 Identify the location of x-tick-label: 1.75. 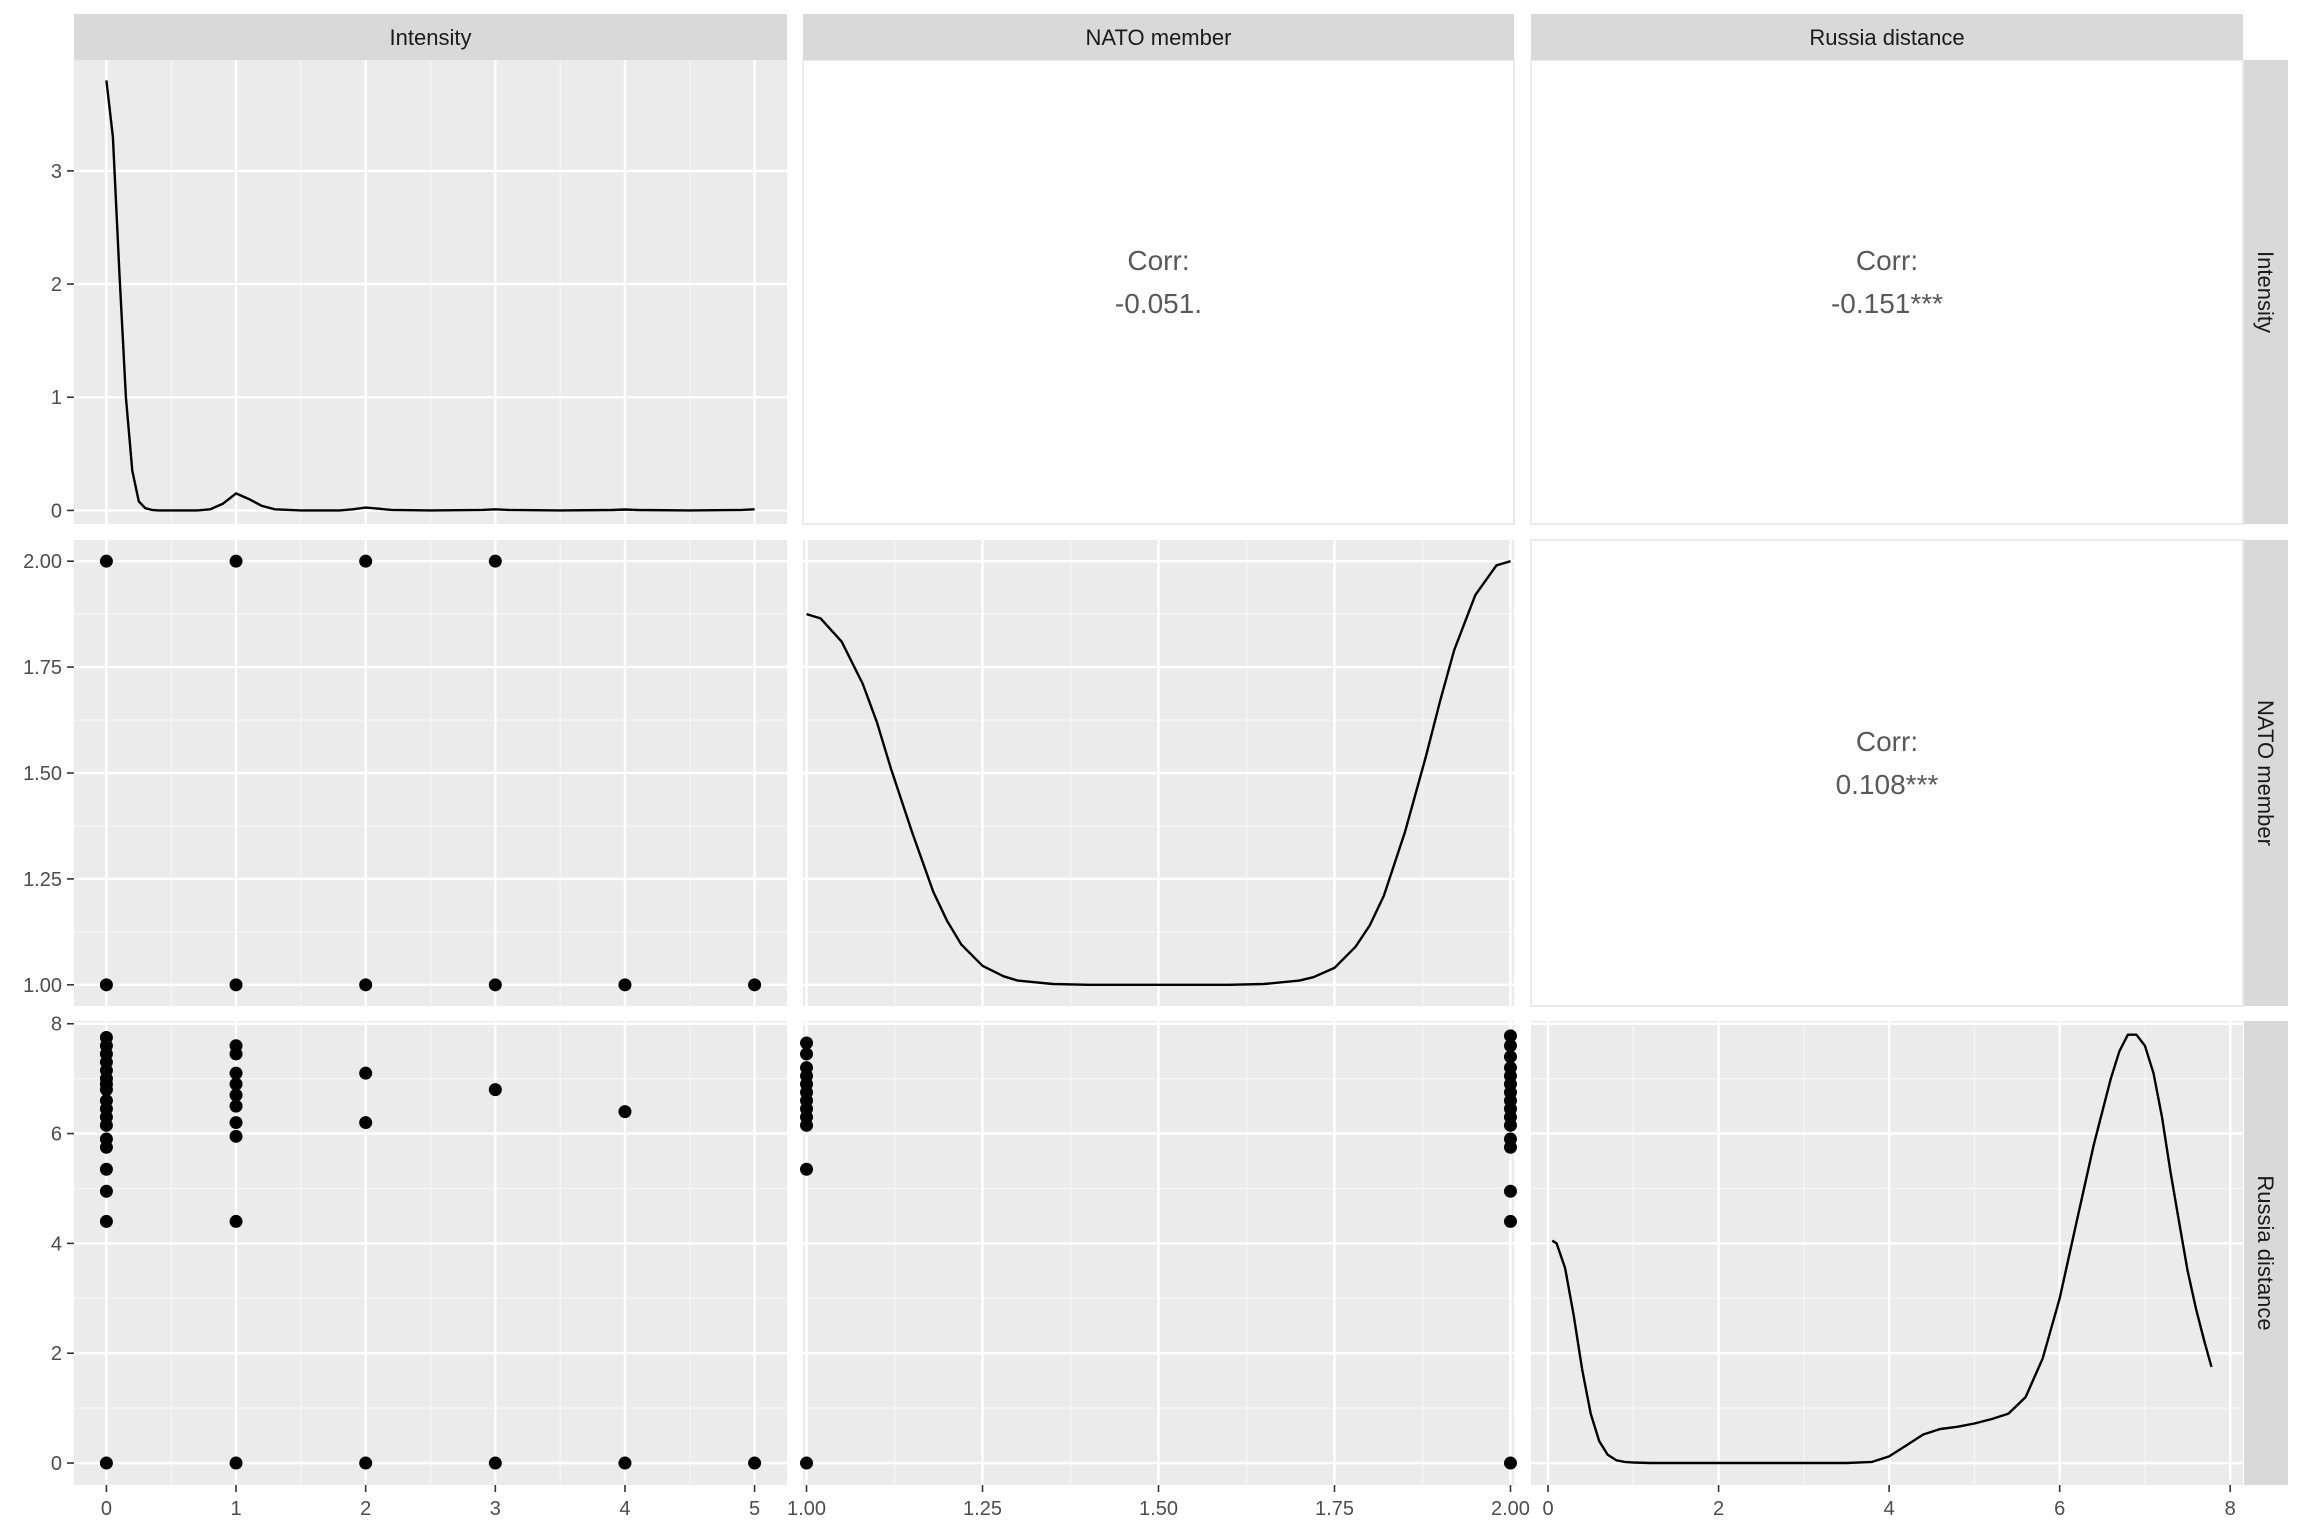
(1334, 1509).